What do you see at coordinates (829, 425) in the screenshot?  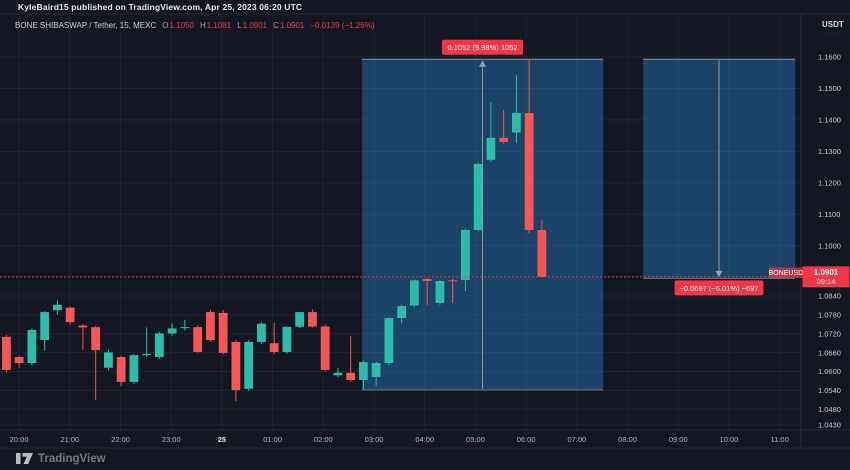 I see `price-tick-label: 1.0430` at bounding box center [829, 425].